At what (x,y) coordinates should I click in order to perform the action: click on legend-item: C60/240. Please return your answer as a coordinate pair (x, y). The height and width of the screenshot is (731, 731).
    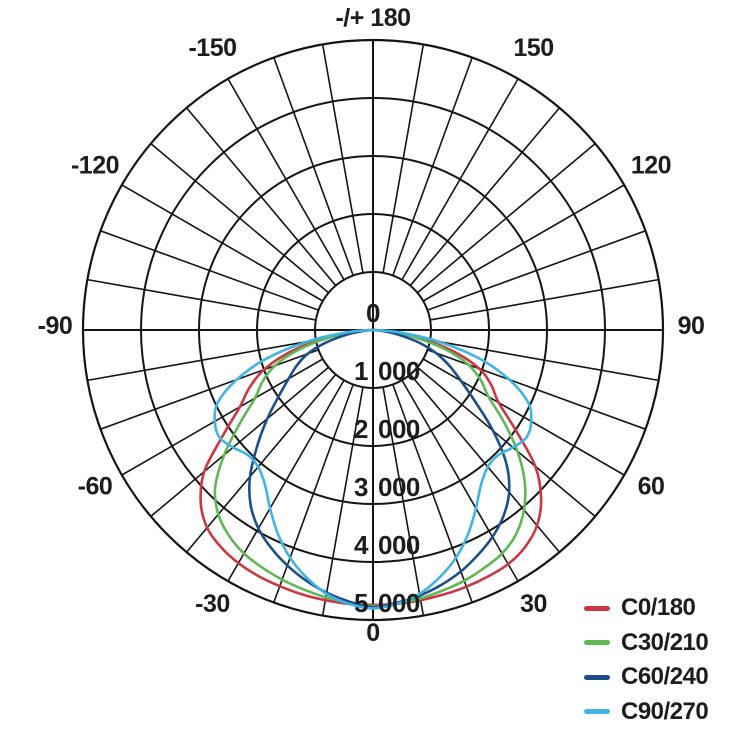
    Looking at the image, I should click on (646, 677).